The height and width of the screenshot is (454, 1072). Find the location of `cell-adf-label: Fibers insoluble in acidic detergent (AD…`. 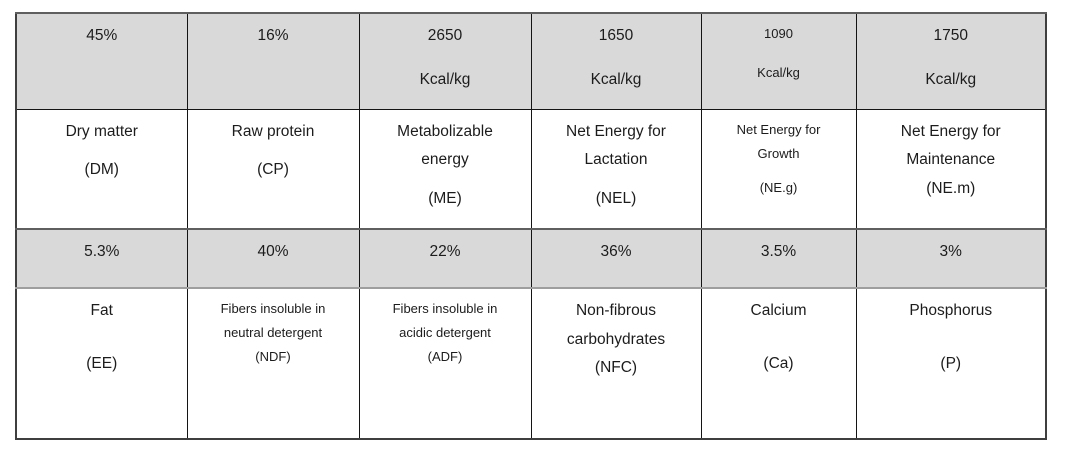

cell-adf-label: Fibers insoluble in acidic detergent (AD… is located at coordinates (445, 363).